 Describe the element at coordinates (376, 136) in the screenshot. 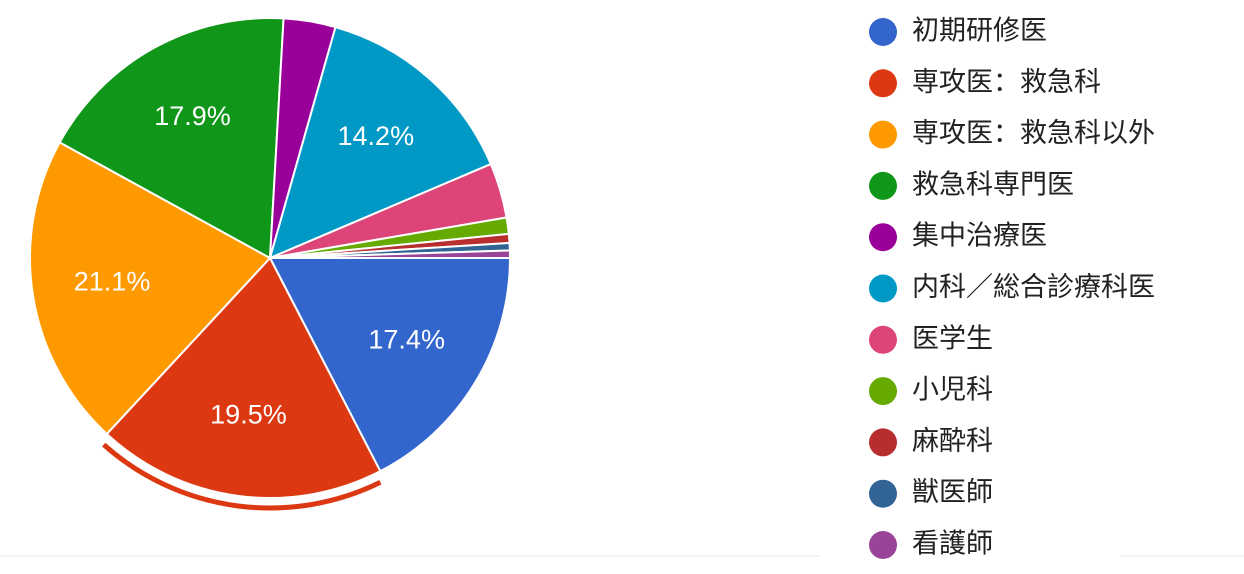

I see `slice-label: 14.2%` at that location.